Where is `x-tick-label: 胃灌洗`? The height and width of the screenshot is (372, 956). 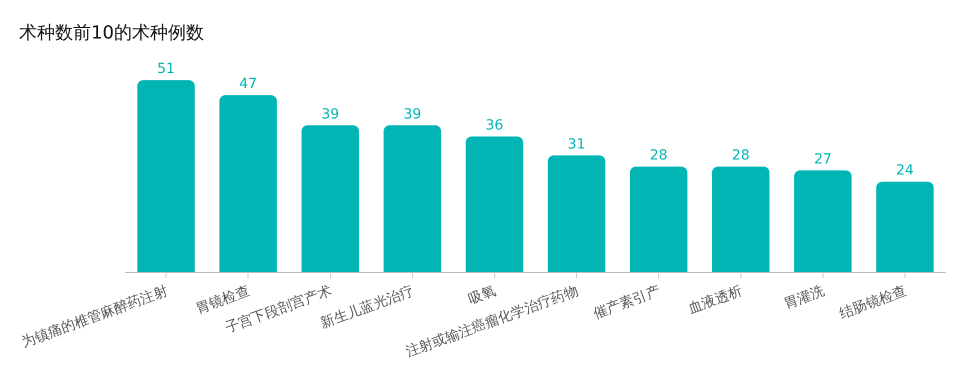 x-tick-label: 胃灌洗 is located at coordinates (804, 297).